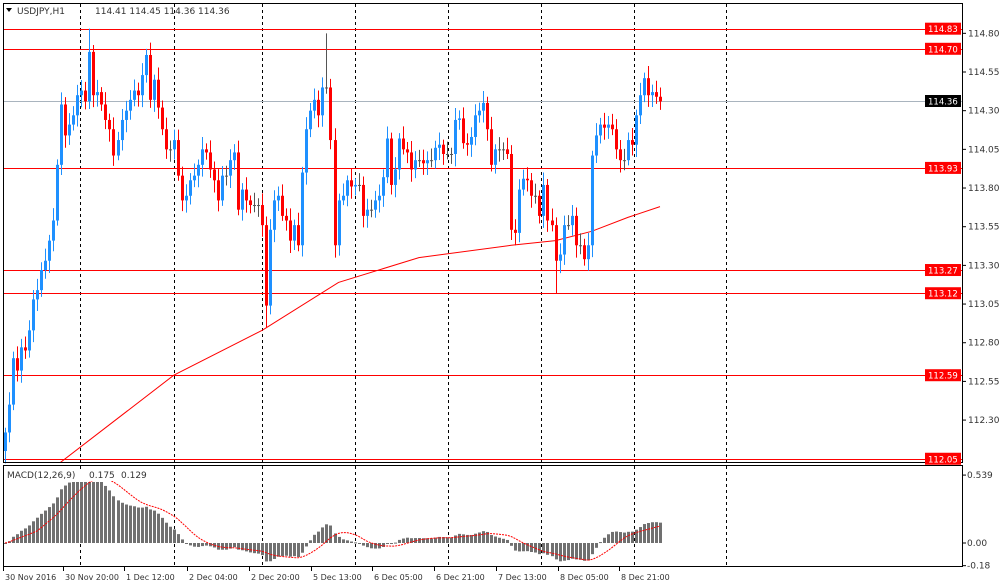 The height and width of the screenshot is (588, 1000). I want to click on macd-tick-label: 0.00, so click(977, 544).